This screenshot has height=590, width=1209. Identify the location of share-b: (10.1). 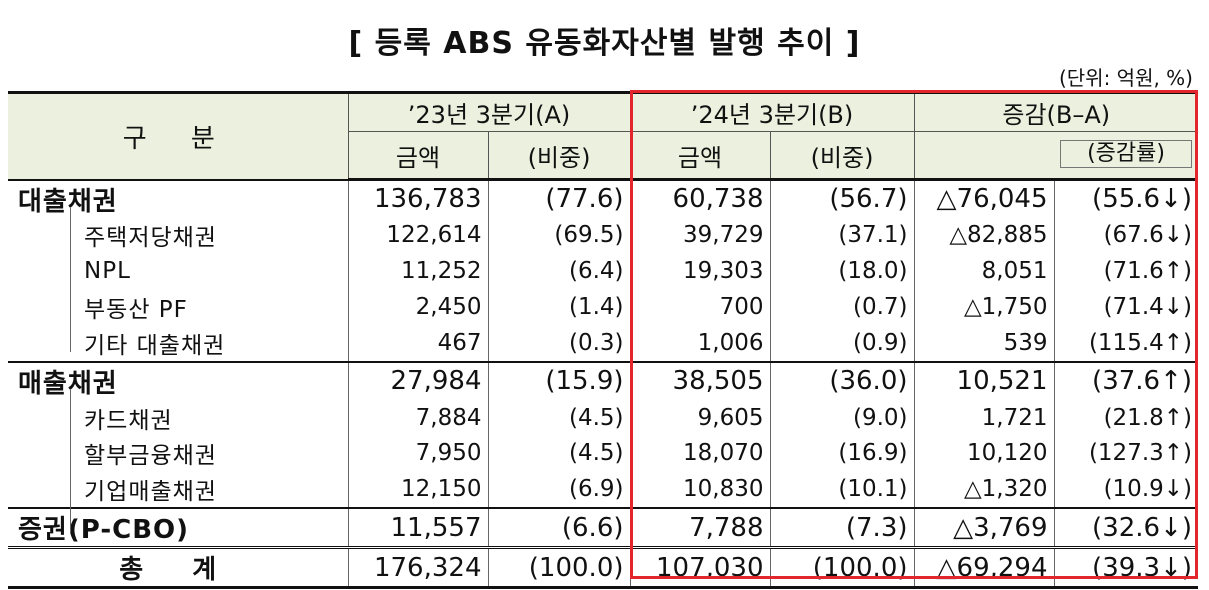
(842, 490).